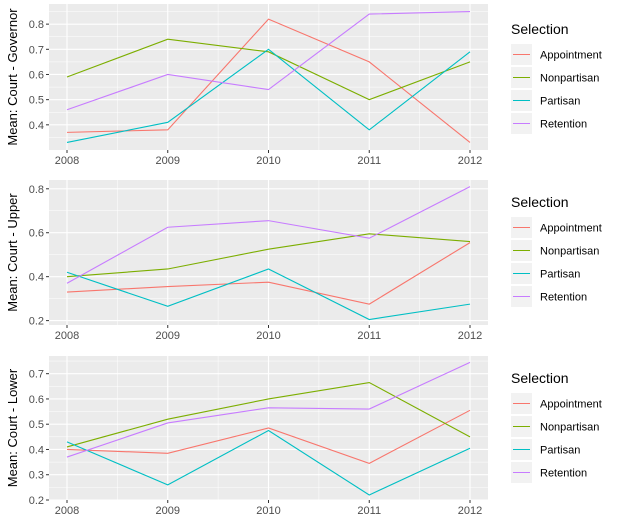  Describe the element at coordinates (12, 252) in the screenshot. I see `y-axis-title: Mean: Court - Upper` at that location.